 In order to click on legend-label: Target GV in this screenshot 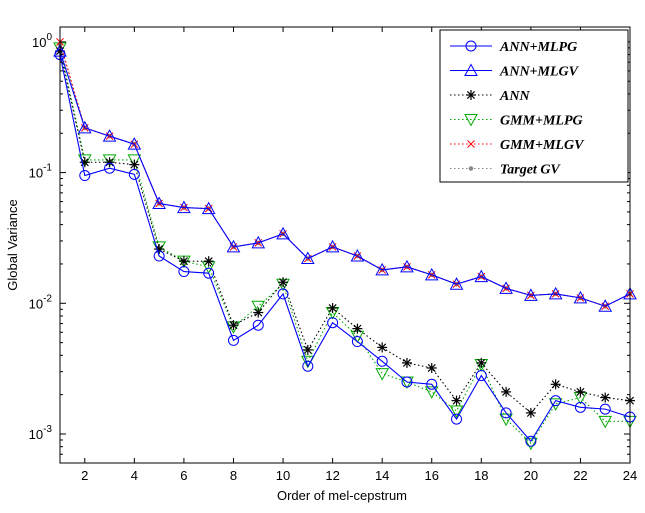, I will do `click(530, 170)`.